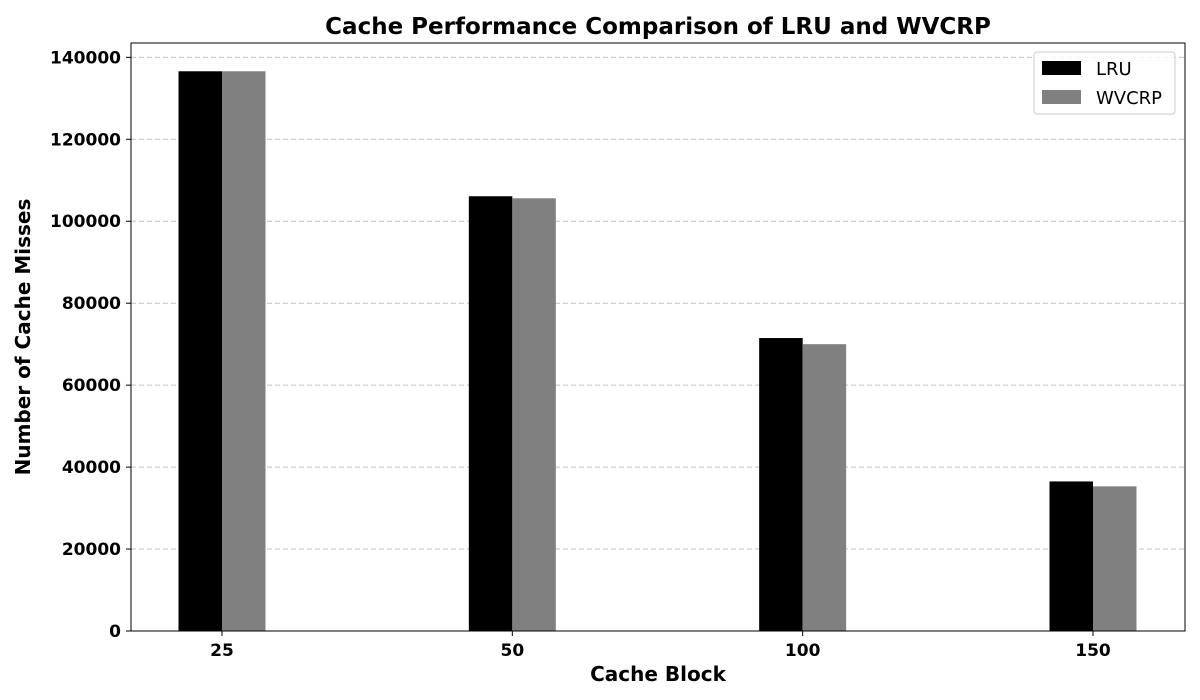 The width and height of the screenshot is (1200, 700). Describe the element at coordinates (1093, 651) in the screenshot. I see `x-tick-label: 150` at that location.